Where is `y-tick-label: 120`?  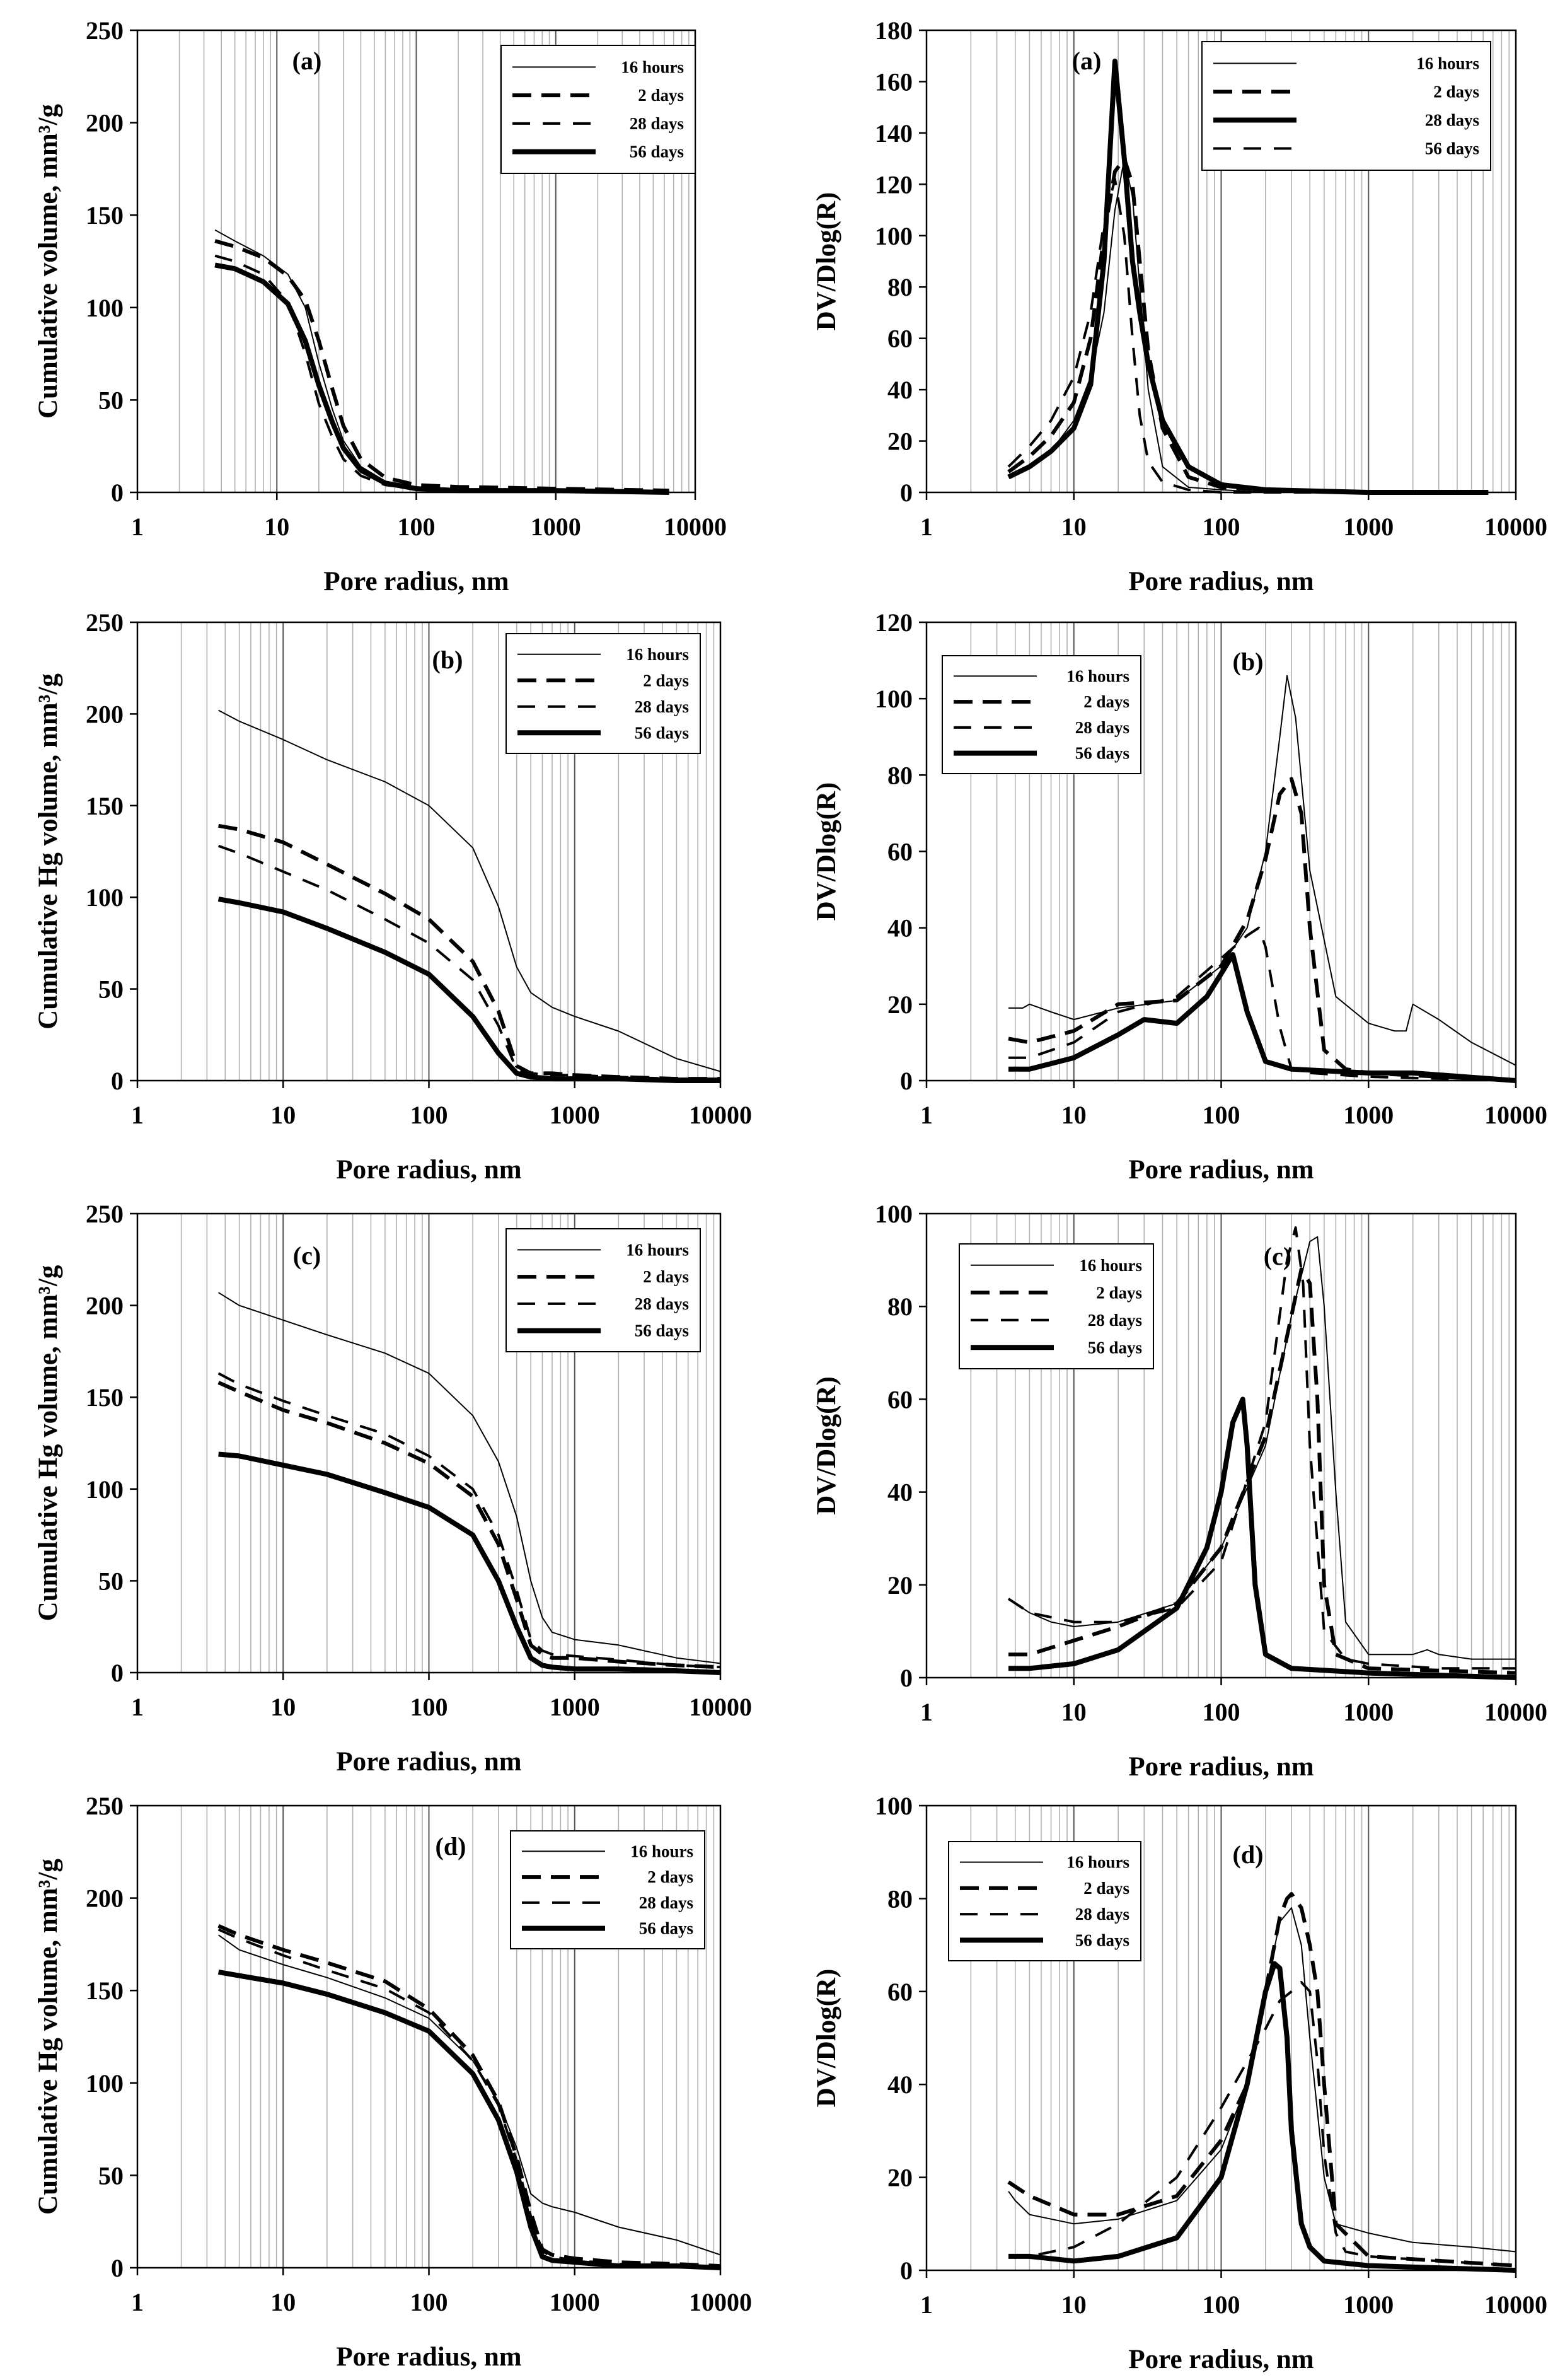
y-tick-label: 120 is located at coordinates (894, 622).